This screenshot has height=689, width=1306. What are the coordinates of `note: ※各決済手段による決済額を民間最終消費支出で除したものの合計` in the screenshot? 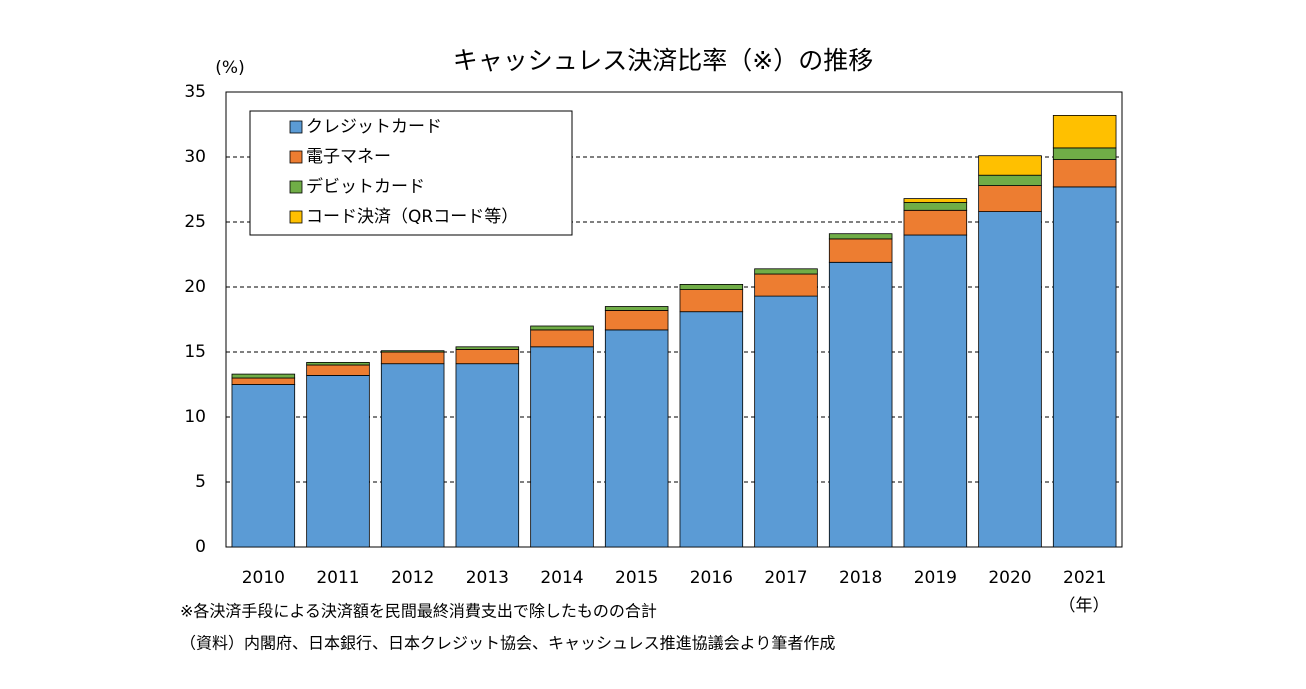 It's located at (418, 611).